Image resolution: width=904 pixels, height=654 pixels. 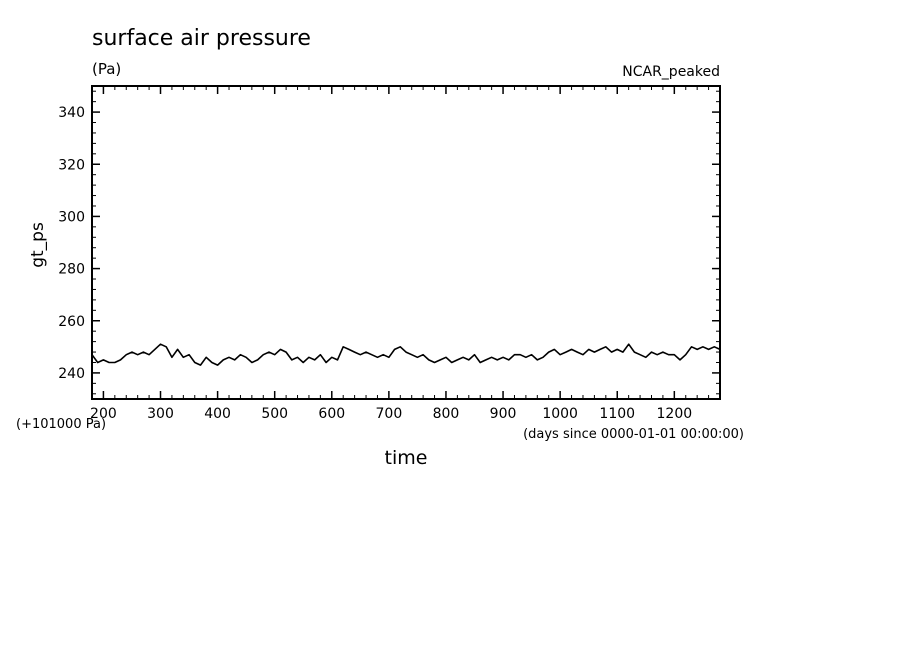 I want to click on x-tick-label: 200, so click(x=103, y=414).